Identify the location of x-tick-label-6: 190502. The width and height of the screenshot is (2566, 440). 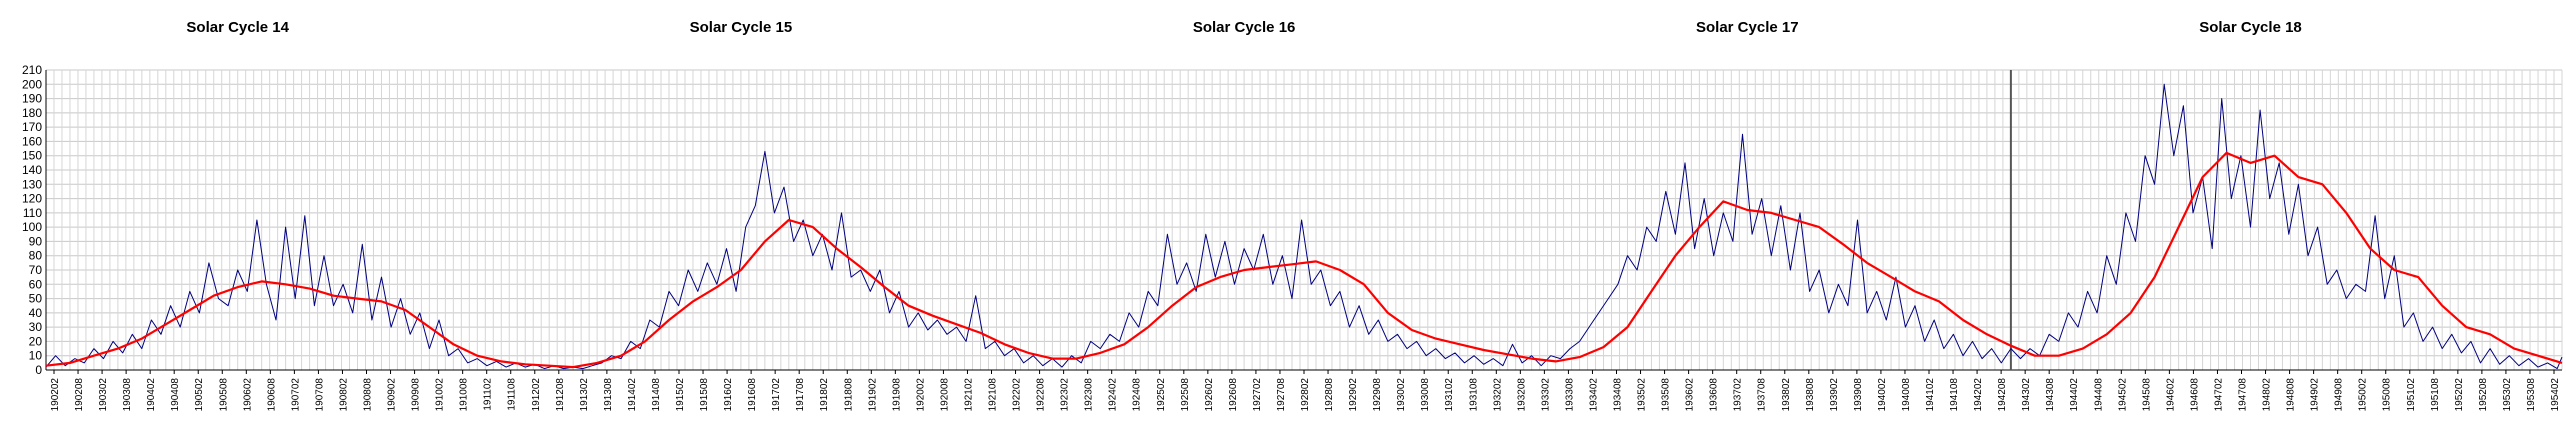
(199, 395).